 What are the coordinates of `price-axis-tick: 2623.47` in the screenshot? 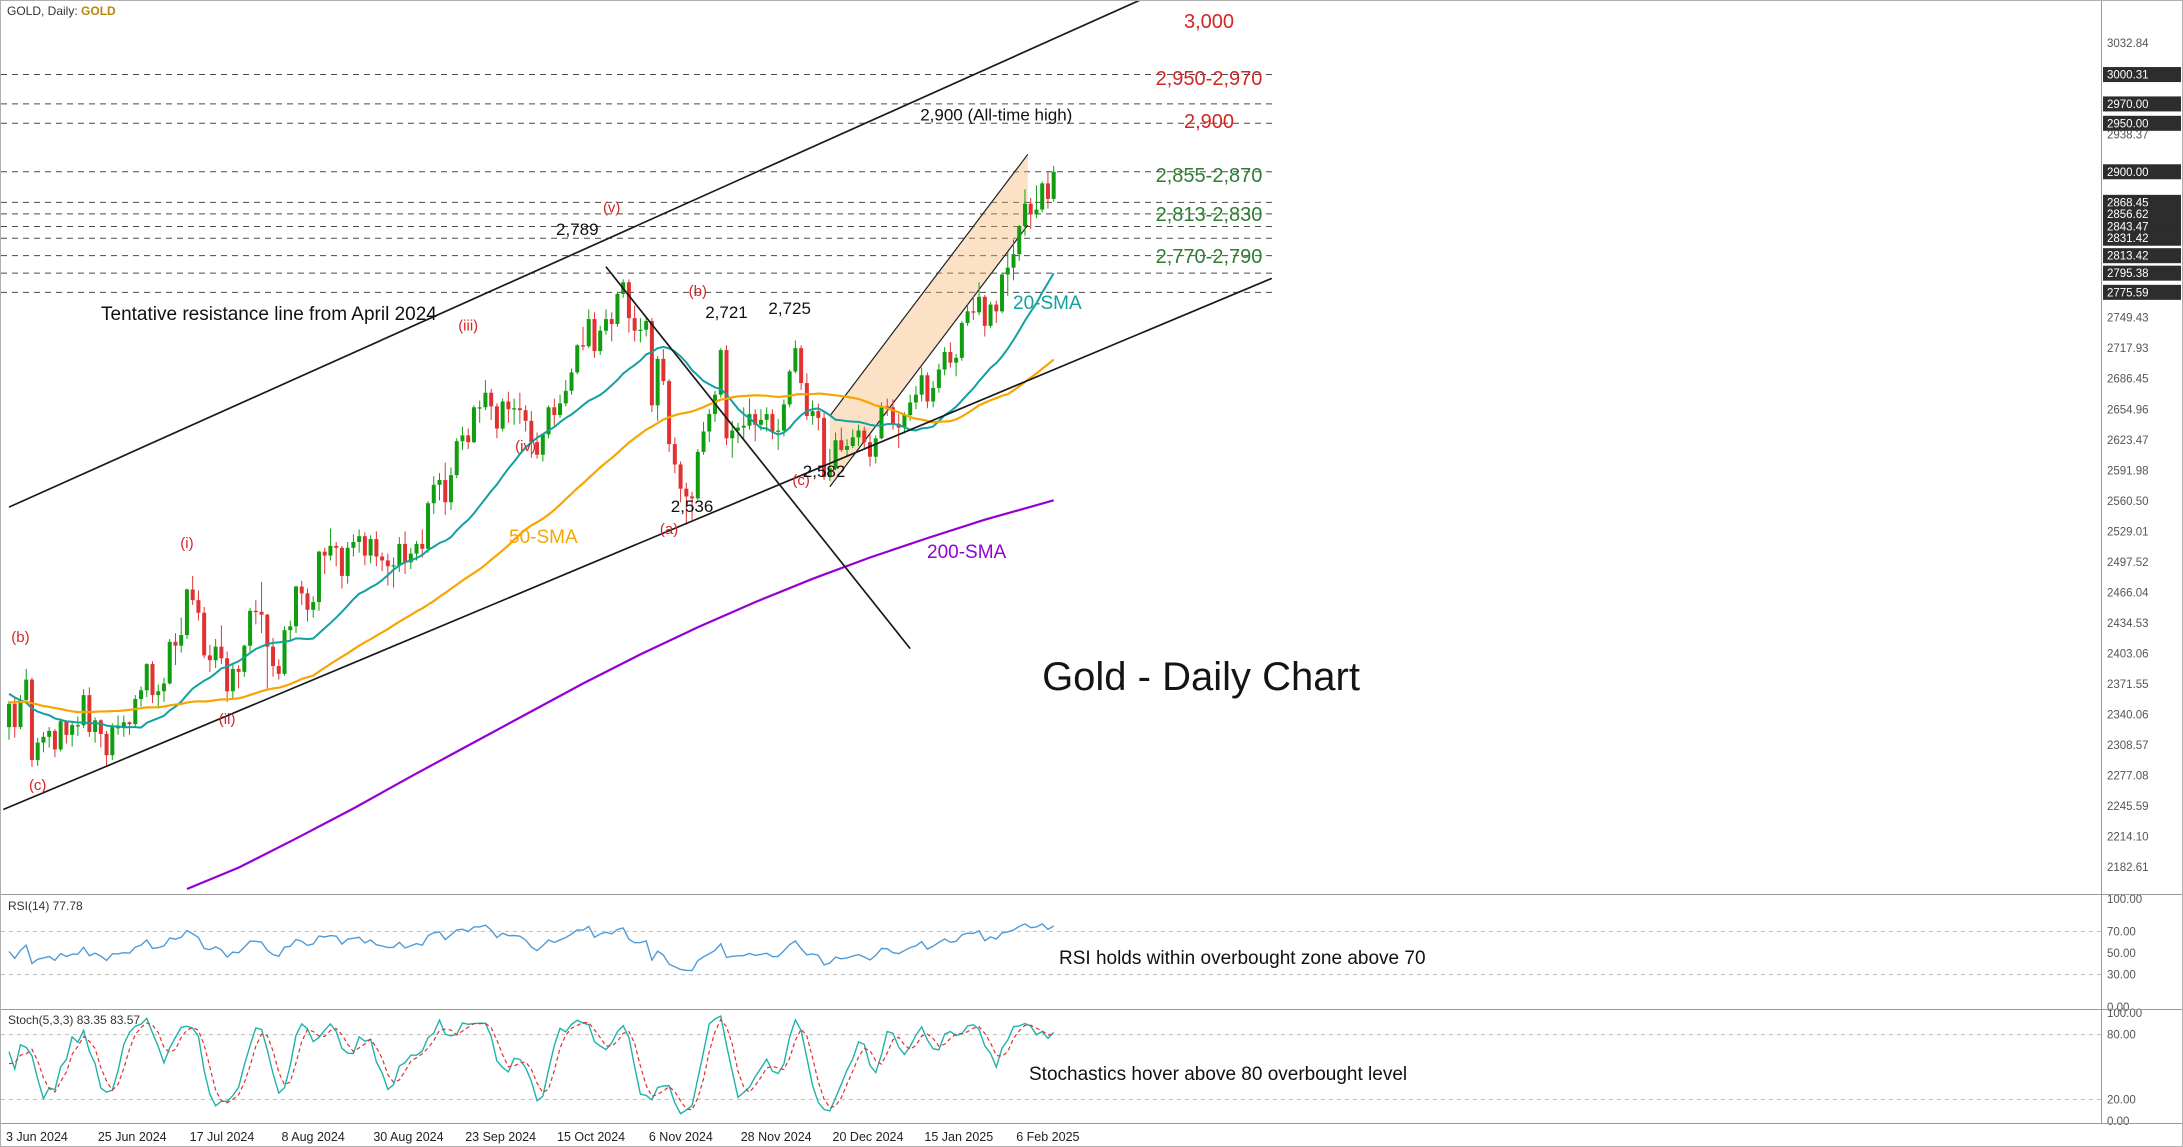 It's located at (2128, 441).